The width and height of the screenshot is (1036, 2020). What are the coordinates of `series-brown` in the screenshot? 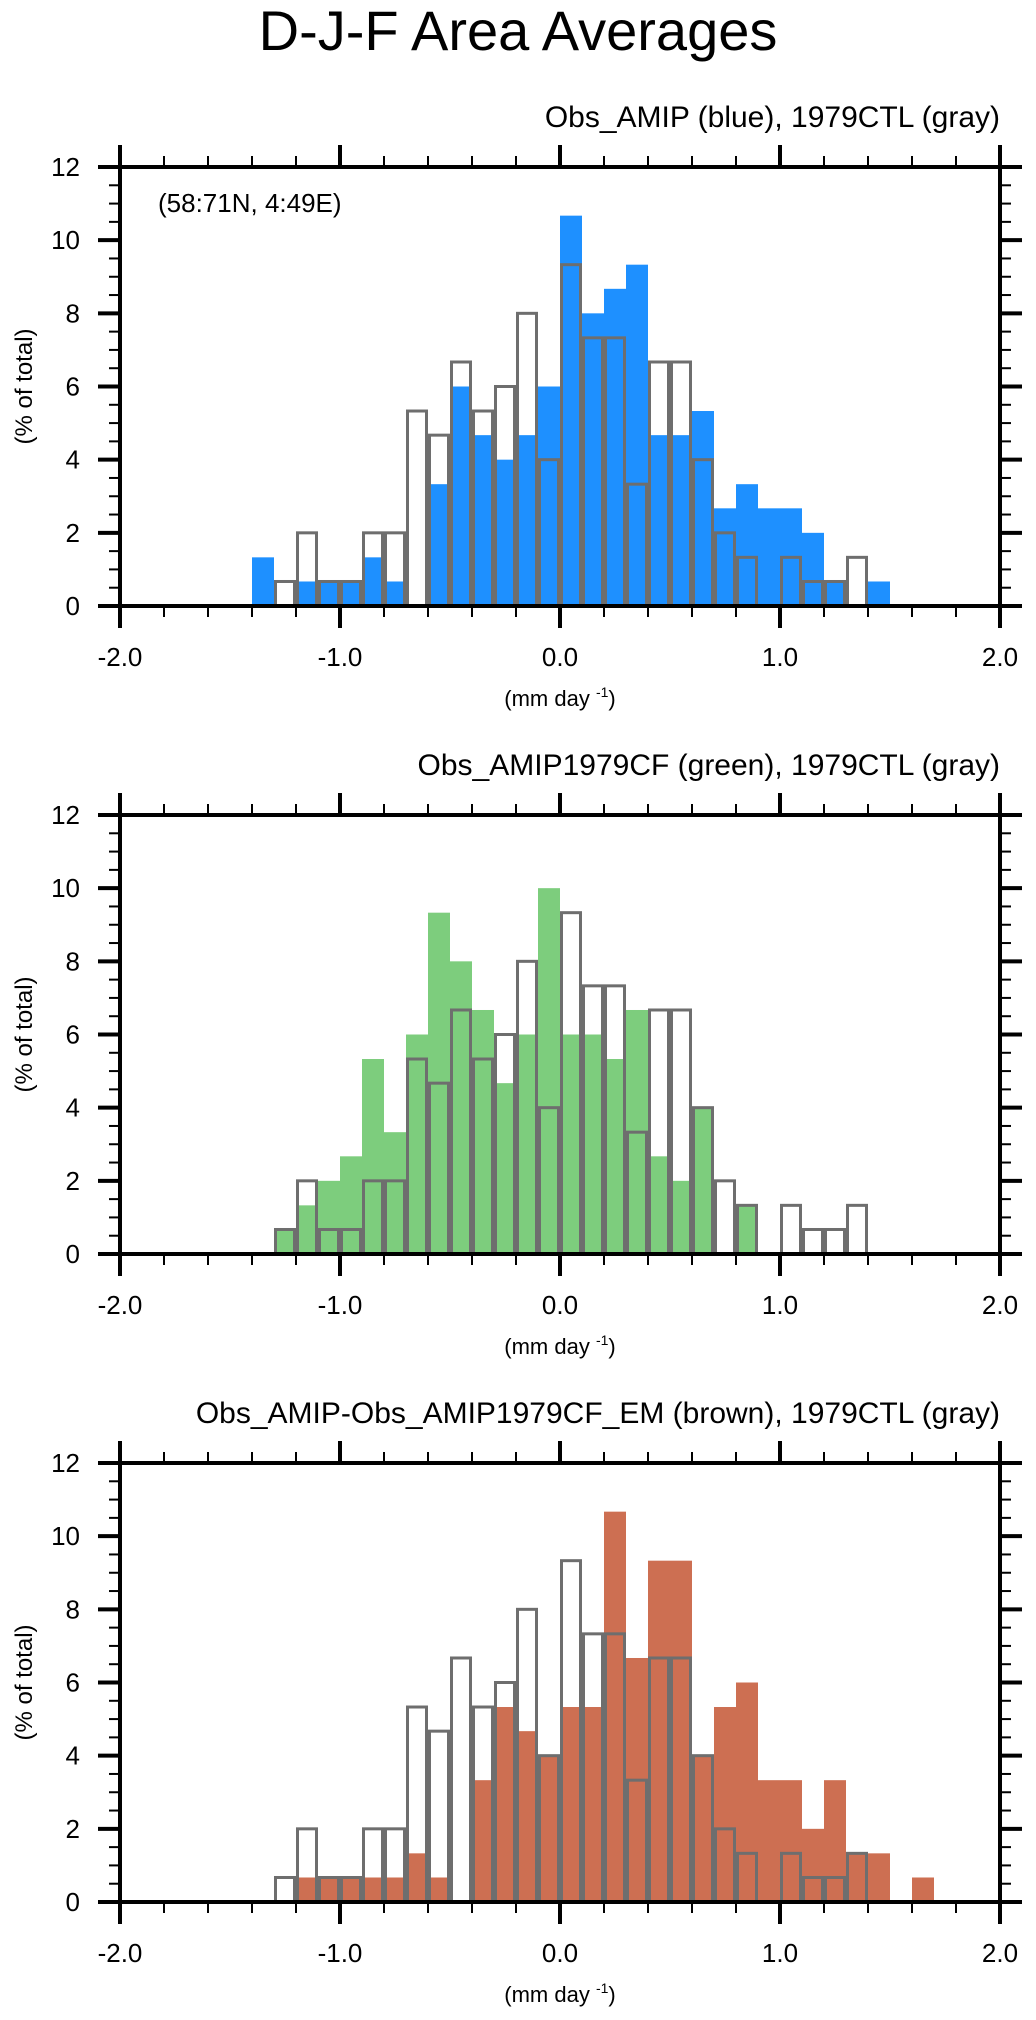 It's located at (615, 1706).